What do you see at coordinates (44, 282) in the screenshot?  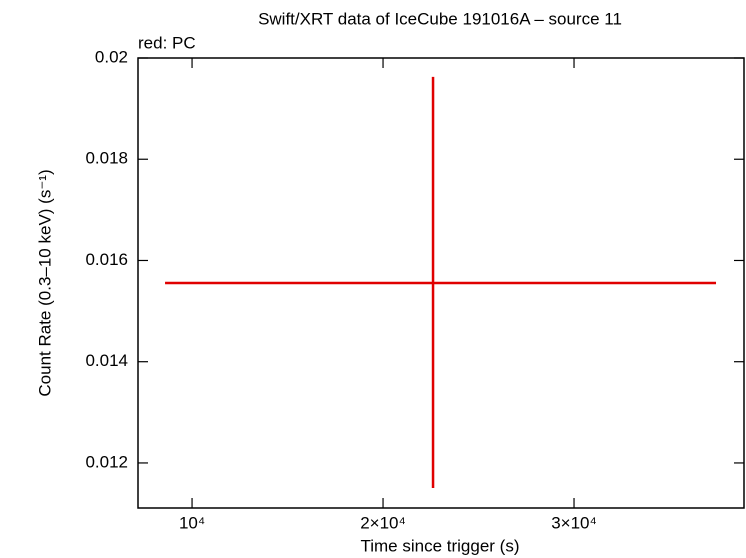 I see `y-axis-label: Count Rate (0.3–10 keV) (s⁻¹)` at bounding box center [44, 282].